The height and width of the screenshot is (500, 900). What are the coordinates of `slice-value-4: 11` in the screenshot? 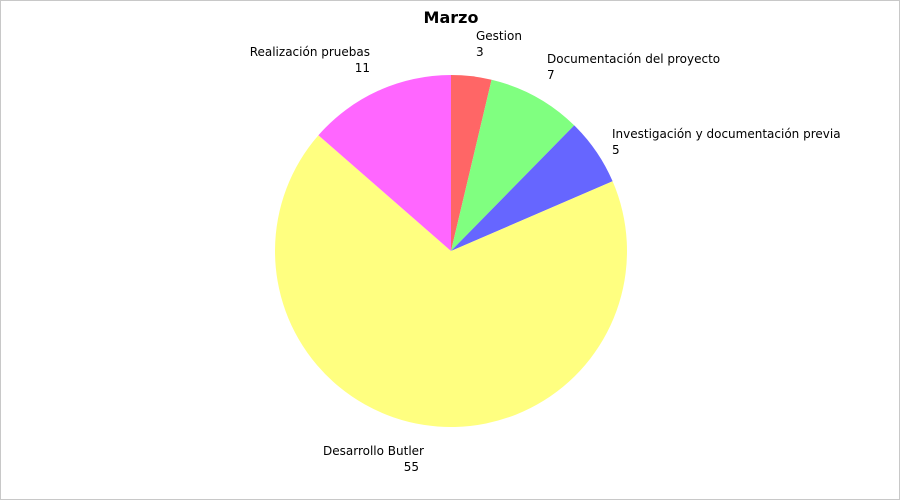 It's located at (362, 68).